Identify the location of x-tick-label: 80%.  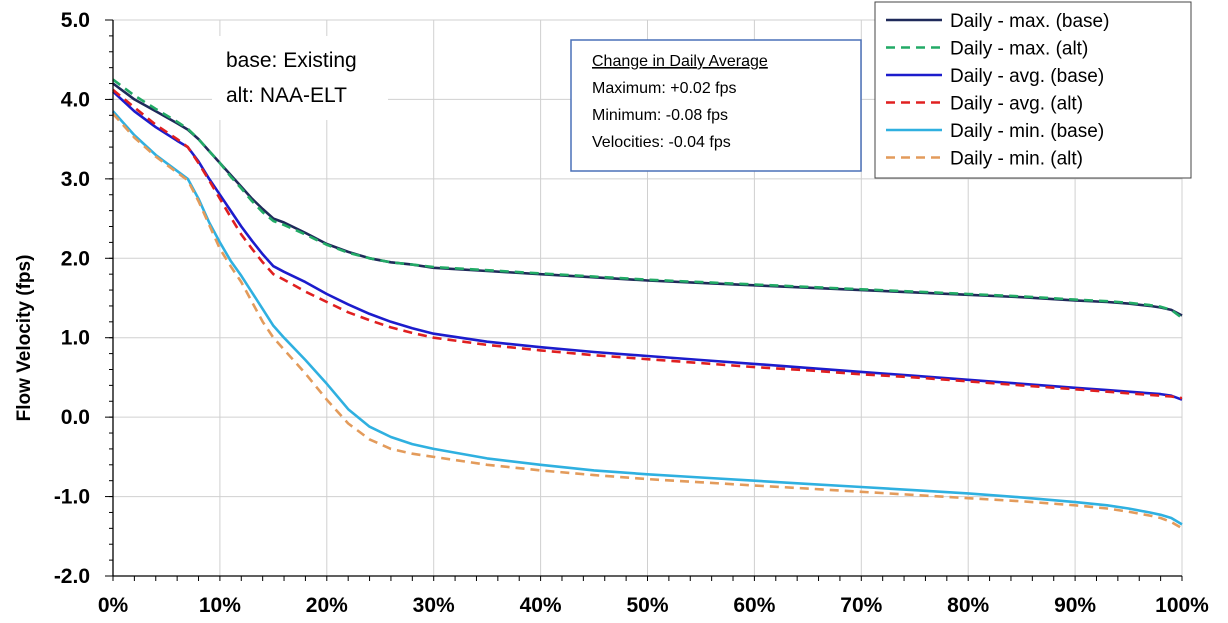
(968, 605).